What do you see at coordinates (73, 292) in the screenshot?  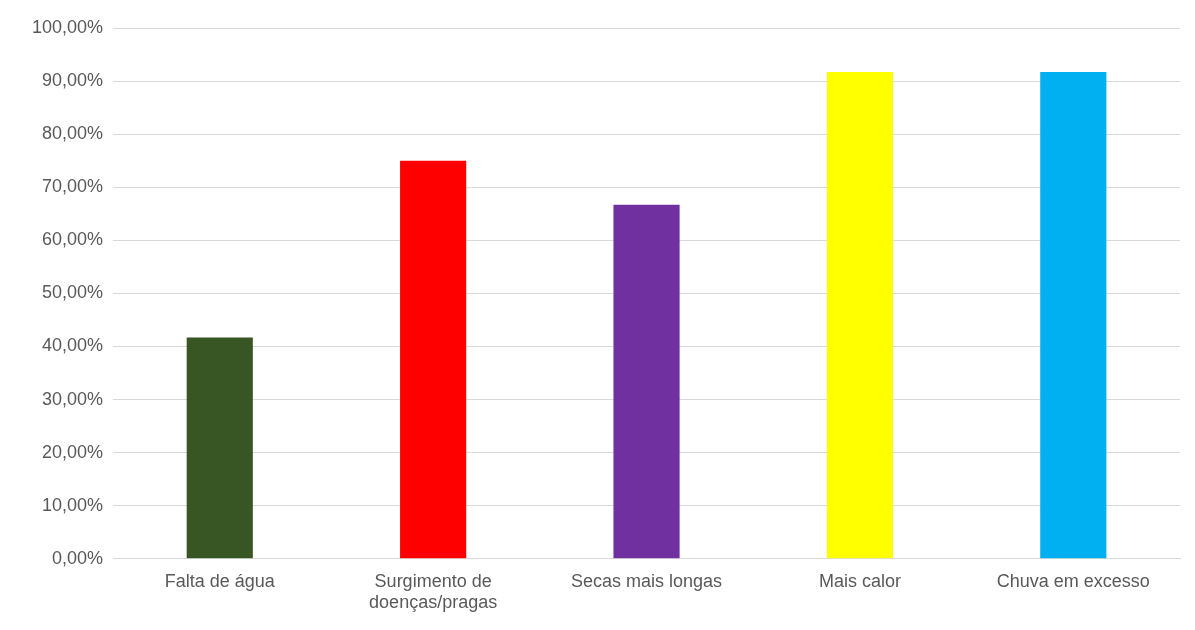 I see `y-tick-label: 50,00%` at bounding box center [73, 292].